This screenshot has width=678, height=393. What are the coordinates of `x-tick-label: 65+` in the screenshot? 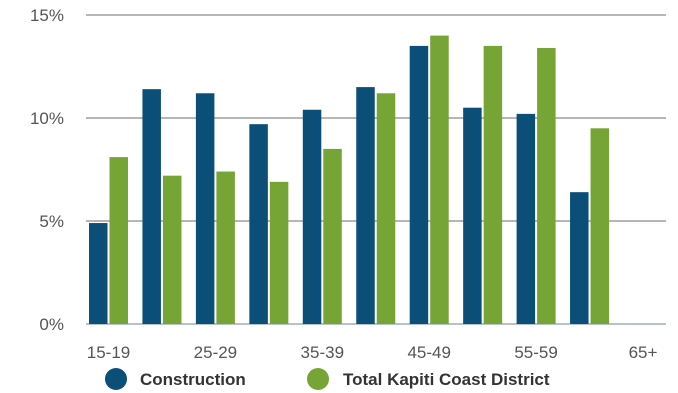 It's located at (643, 352).